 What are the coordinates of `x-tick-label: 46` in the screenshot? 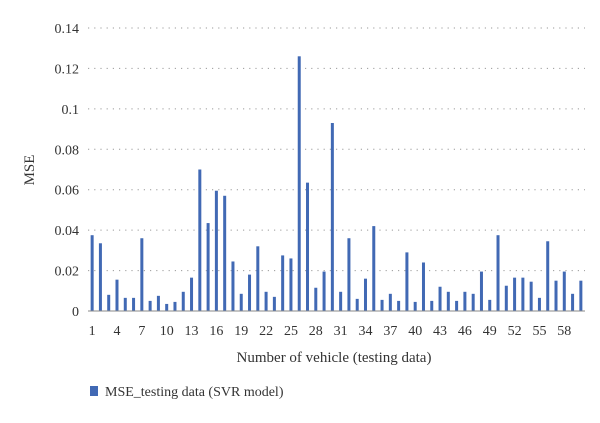 It's located at (465, 331).